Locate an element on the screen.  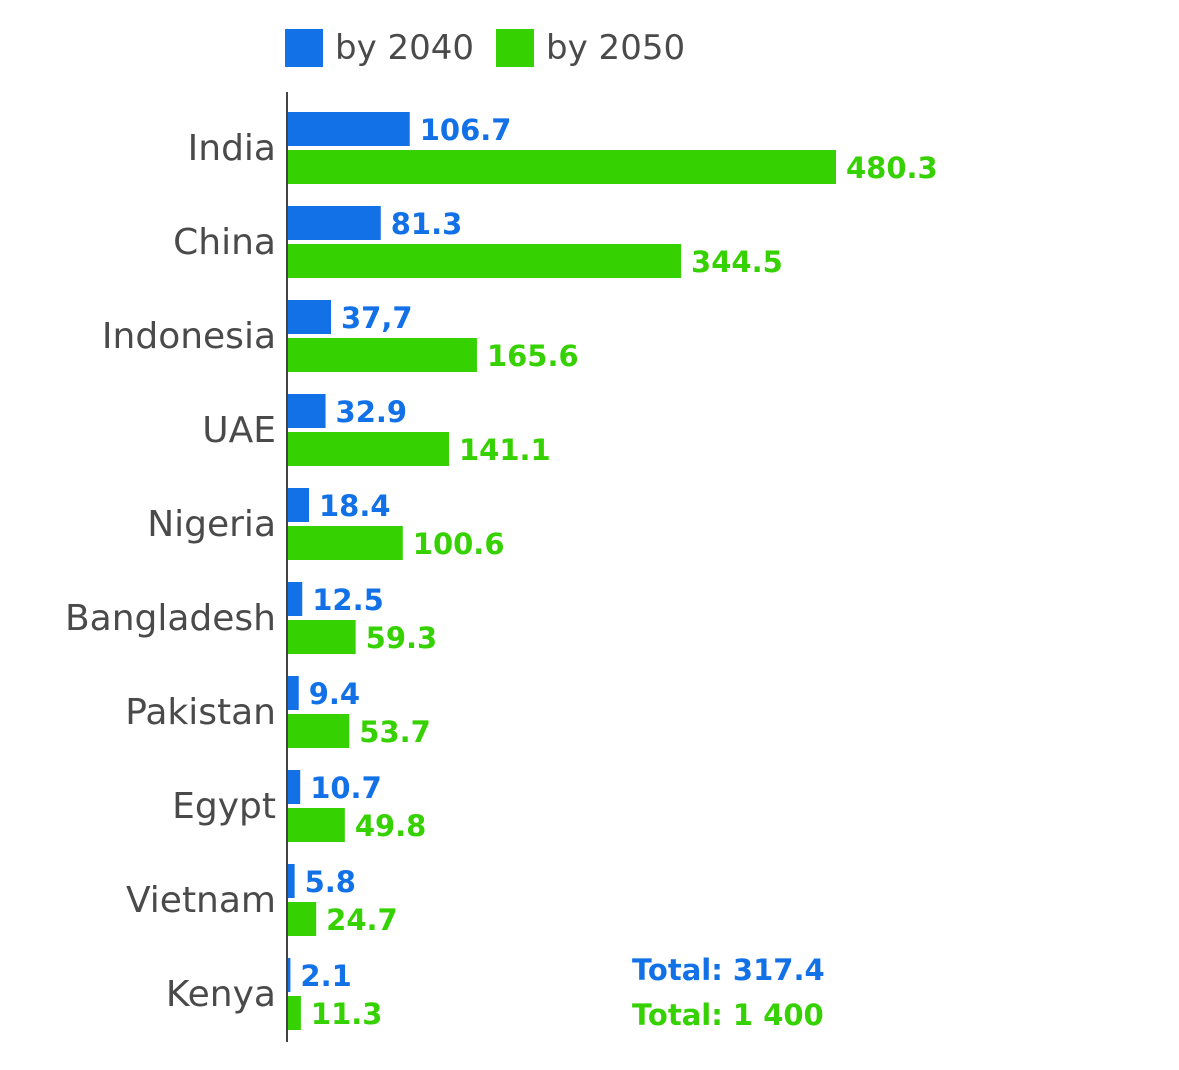
data-label-2050: 59.3 is located at coordinates (402, 638).